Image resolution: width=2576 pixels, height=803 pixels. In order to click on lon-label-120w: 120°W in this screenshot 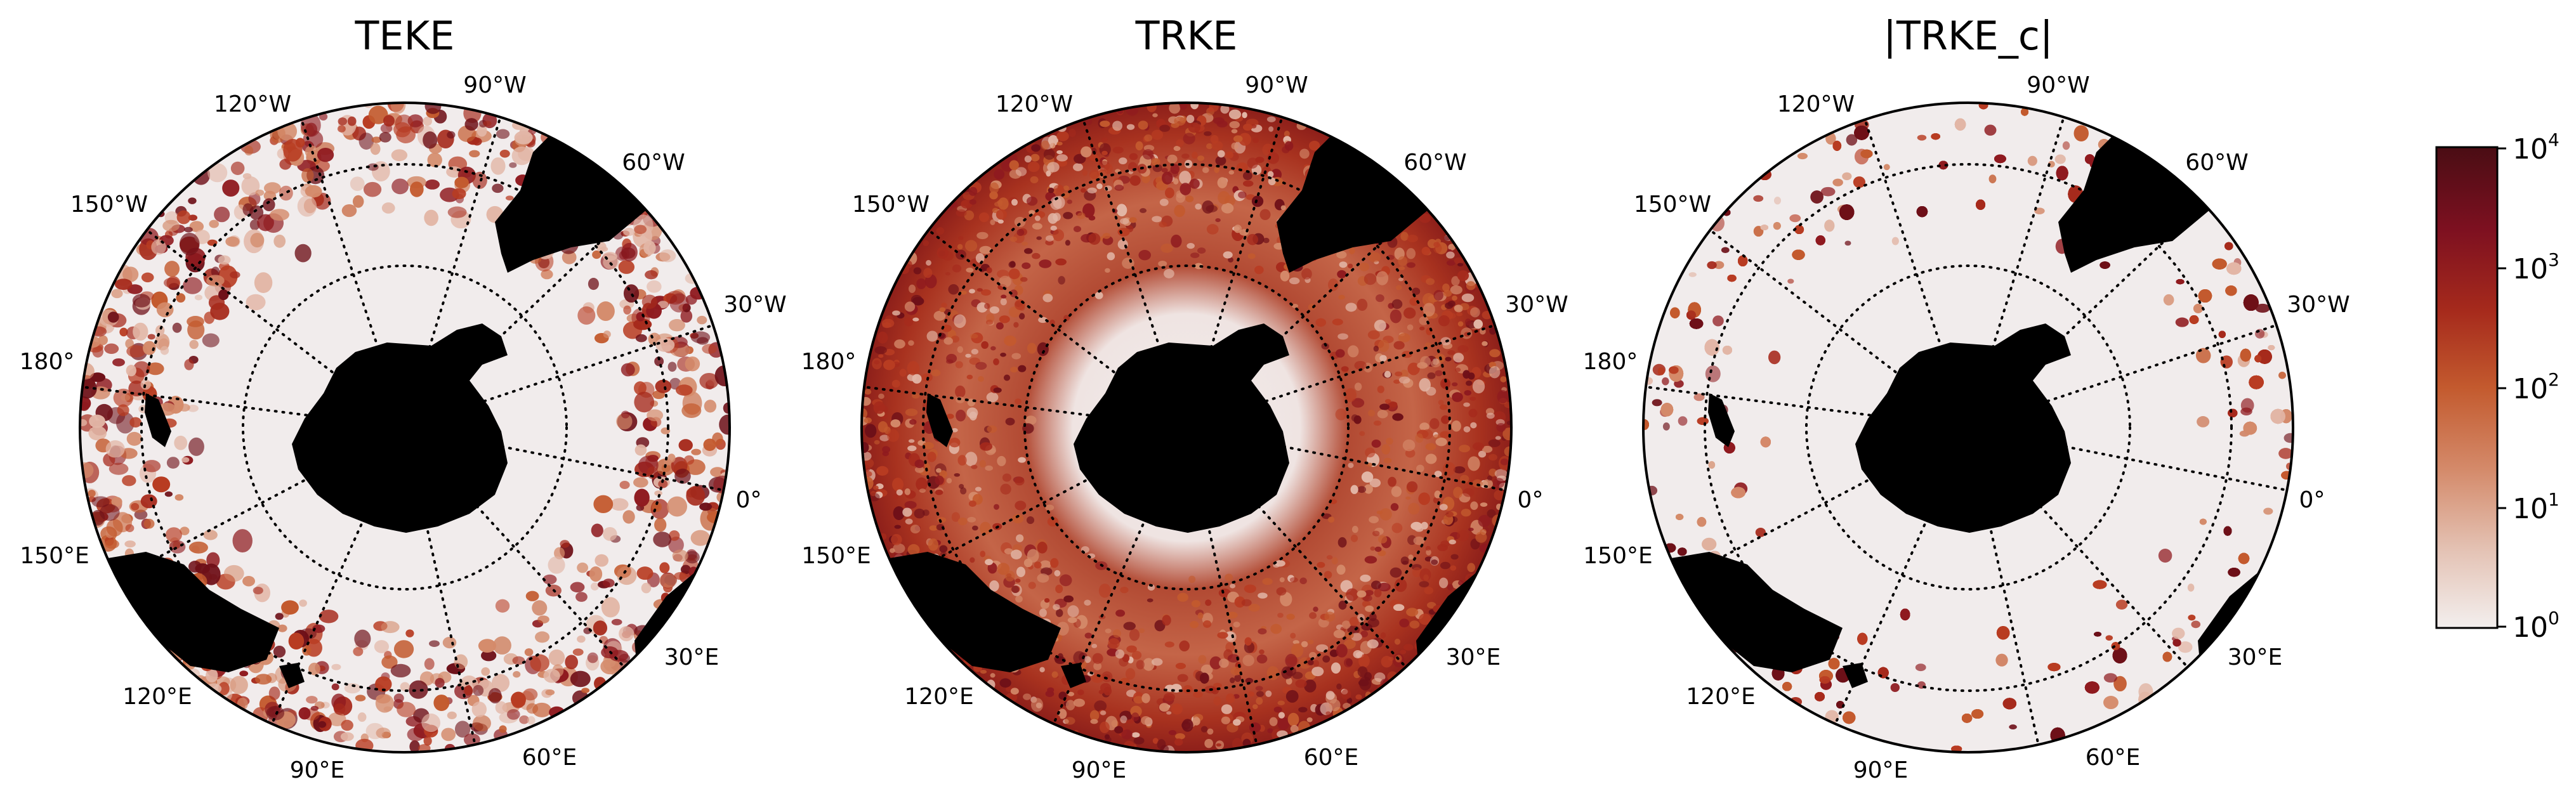, I will do `click(1816, 104)`.